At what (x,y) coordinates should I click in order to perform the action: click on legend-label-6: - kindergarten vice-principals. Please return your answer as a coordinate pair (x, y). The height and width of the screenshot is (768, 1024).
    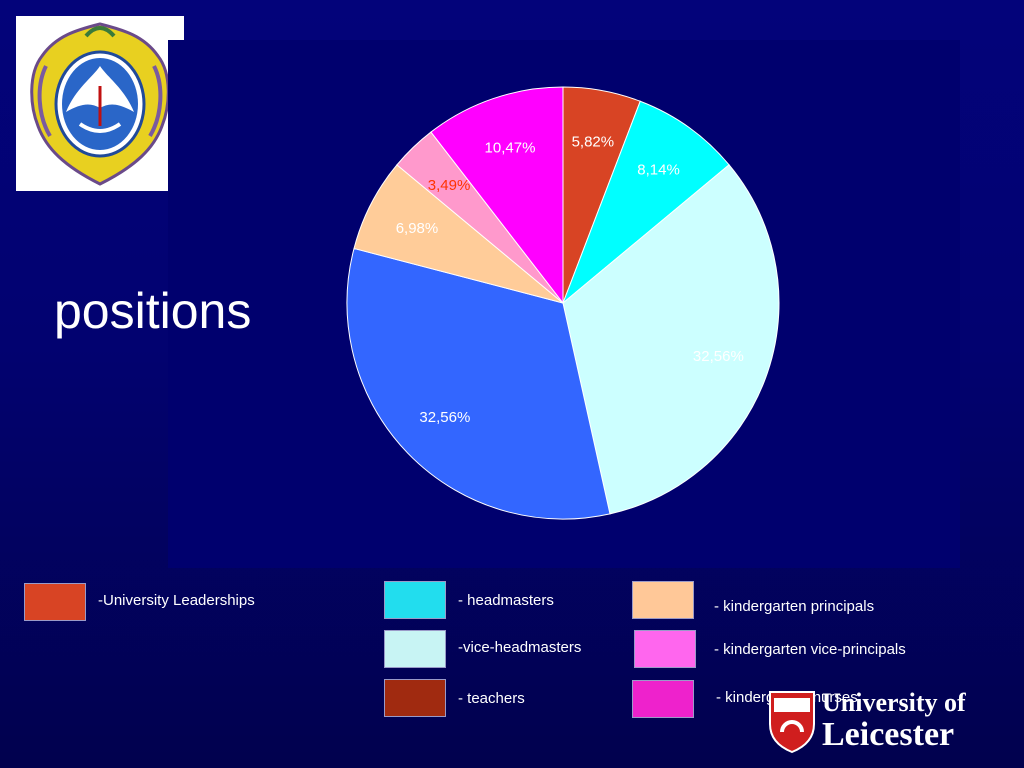
    Looking at the image, I should click on (810, 649).